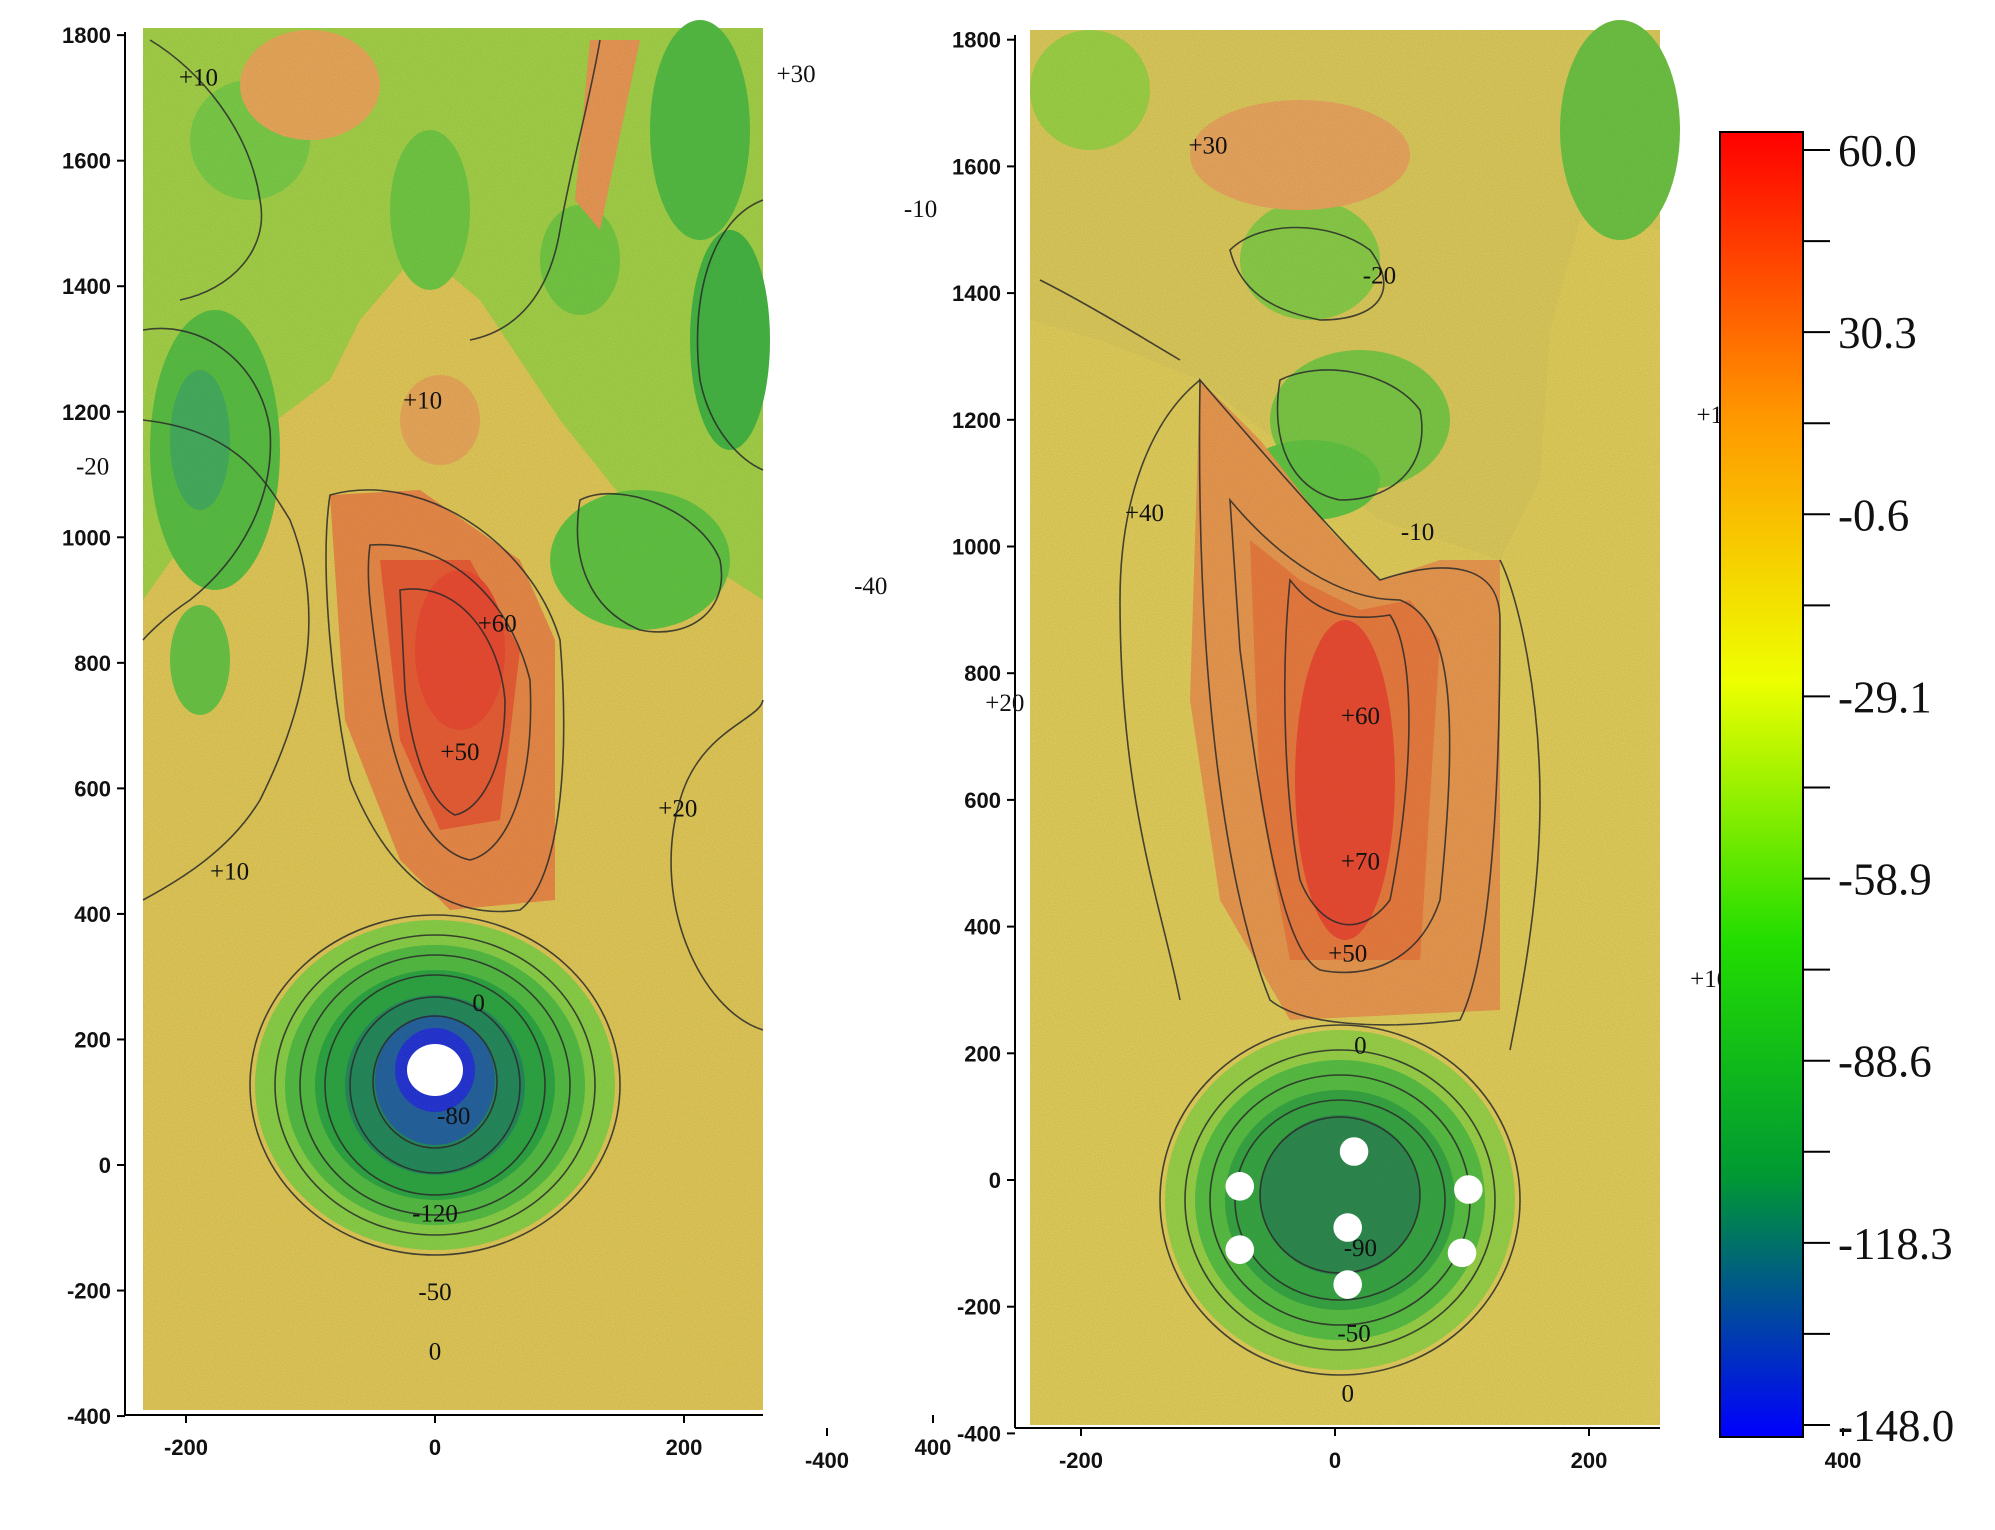 The image size is (1995, 1530). I want to click on left-y-tick-label: 1200, so click(86, 412).